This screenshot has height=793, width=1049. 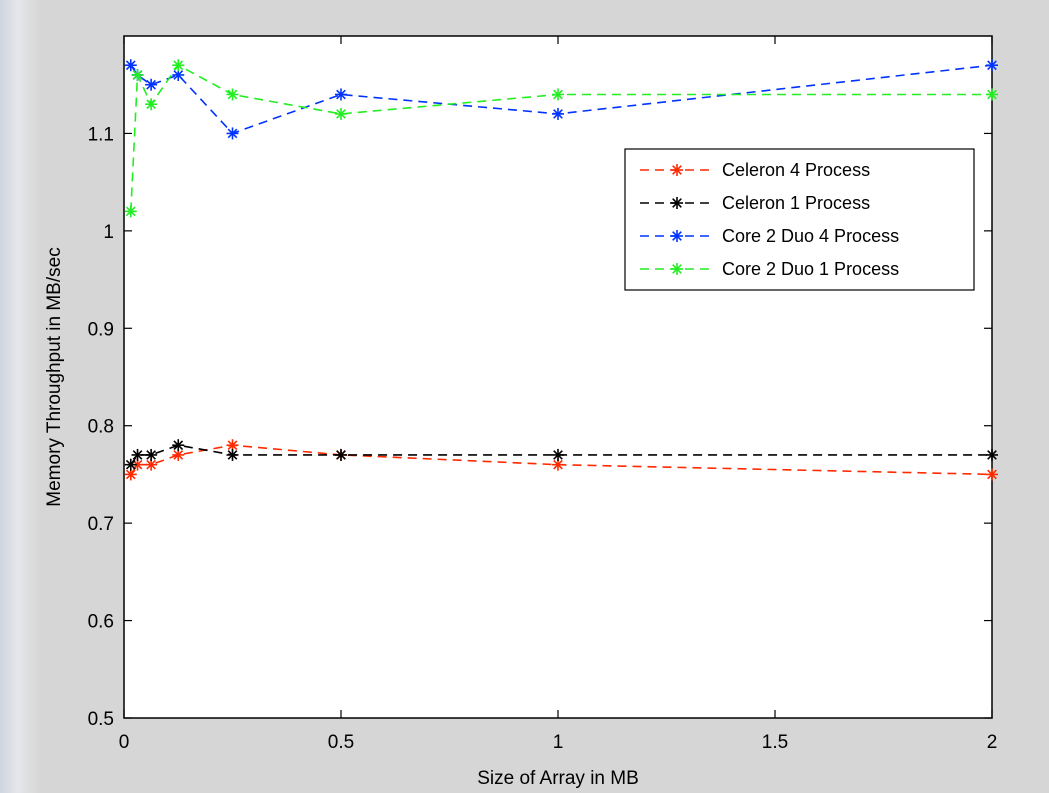 I want to click on legend-box, so click(x=799, y=219).